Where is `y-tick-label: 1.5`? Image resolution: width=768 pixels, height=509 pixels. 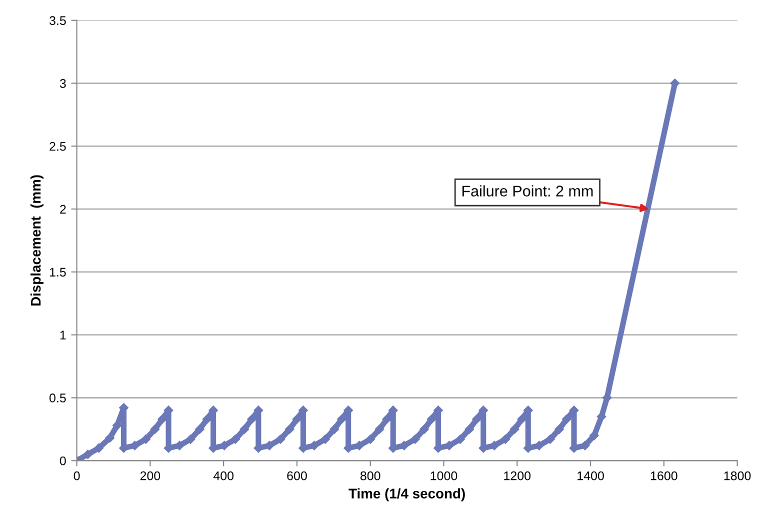 y-tick-label: 1.5 is located at coordinates (58, 272).